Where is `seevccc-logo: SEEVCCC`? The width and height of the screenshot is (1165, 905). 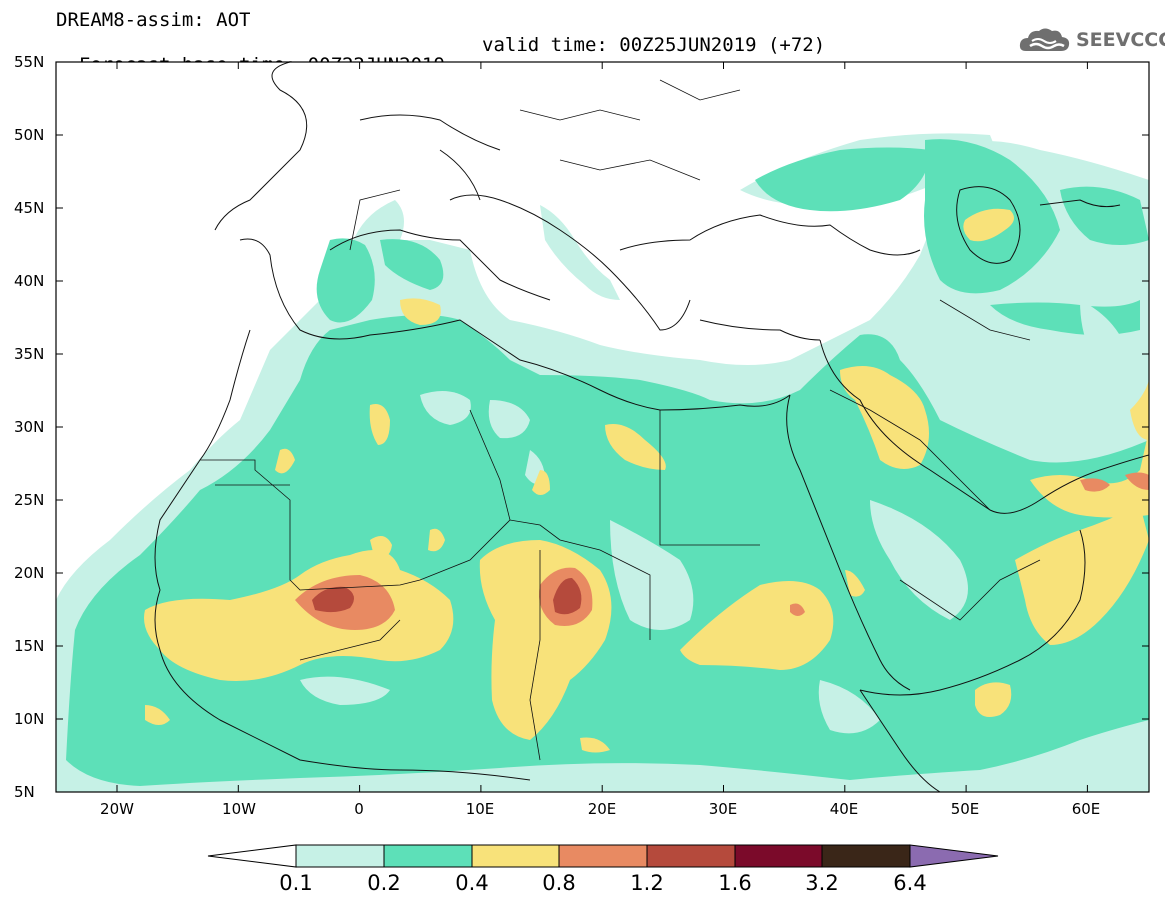 seevccc-logo: SEEVCCC is located at coordinates (1091, 40).